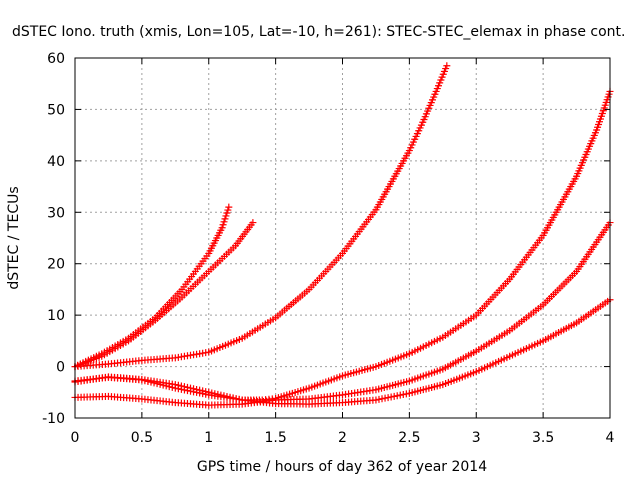 The image size is (640, 480). I want to click on y-axis-label: dSTEC / TECUs, so click(14, 237).